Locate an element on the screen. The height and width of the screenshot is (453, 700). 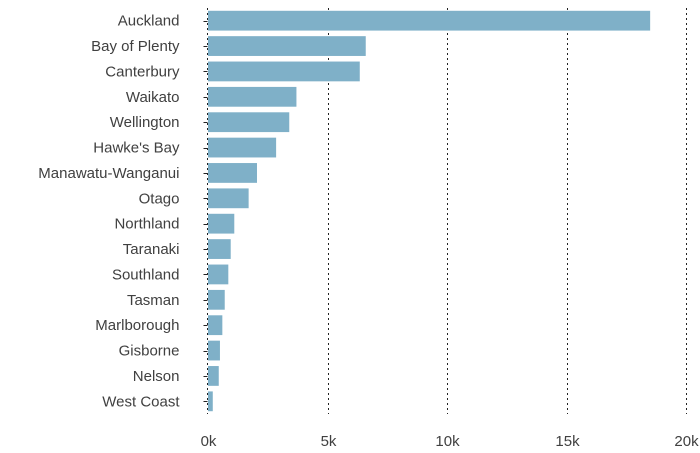
category-label-4: Wellington is located at coordinates (145, 122).